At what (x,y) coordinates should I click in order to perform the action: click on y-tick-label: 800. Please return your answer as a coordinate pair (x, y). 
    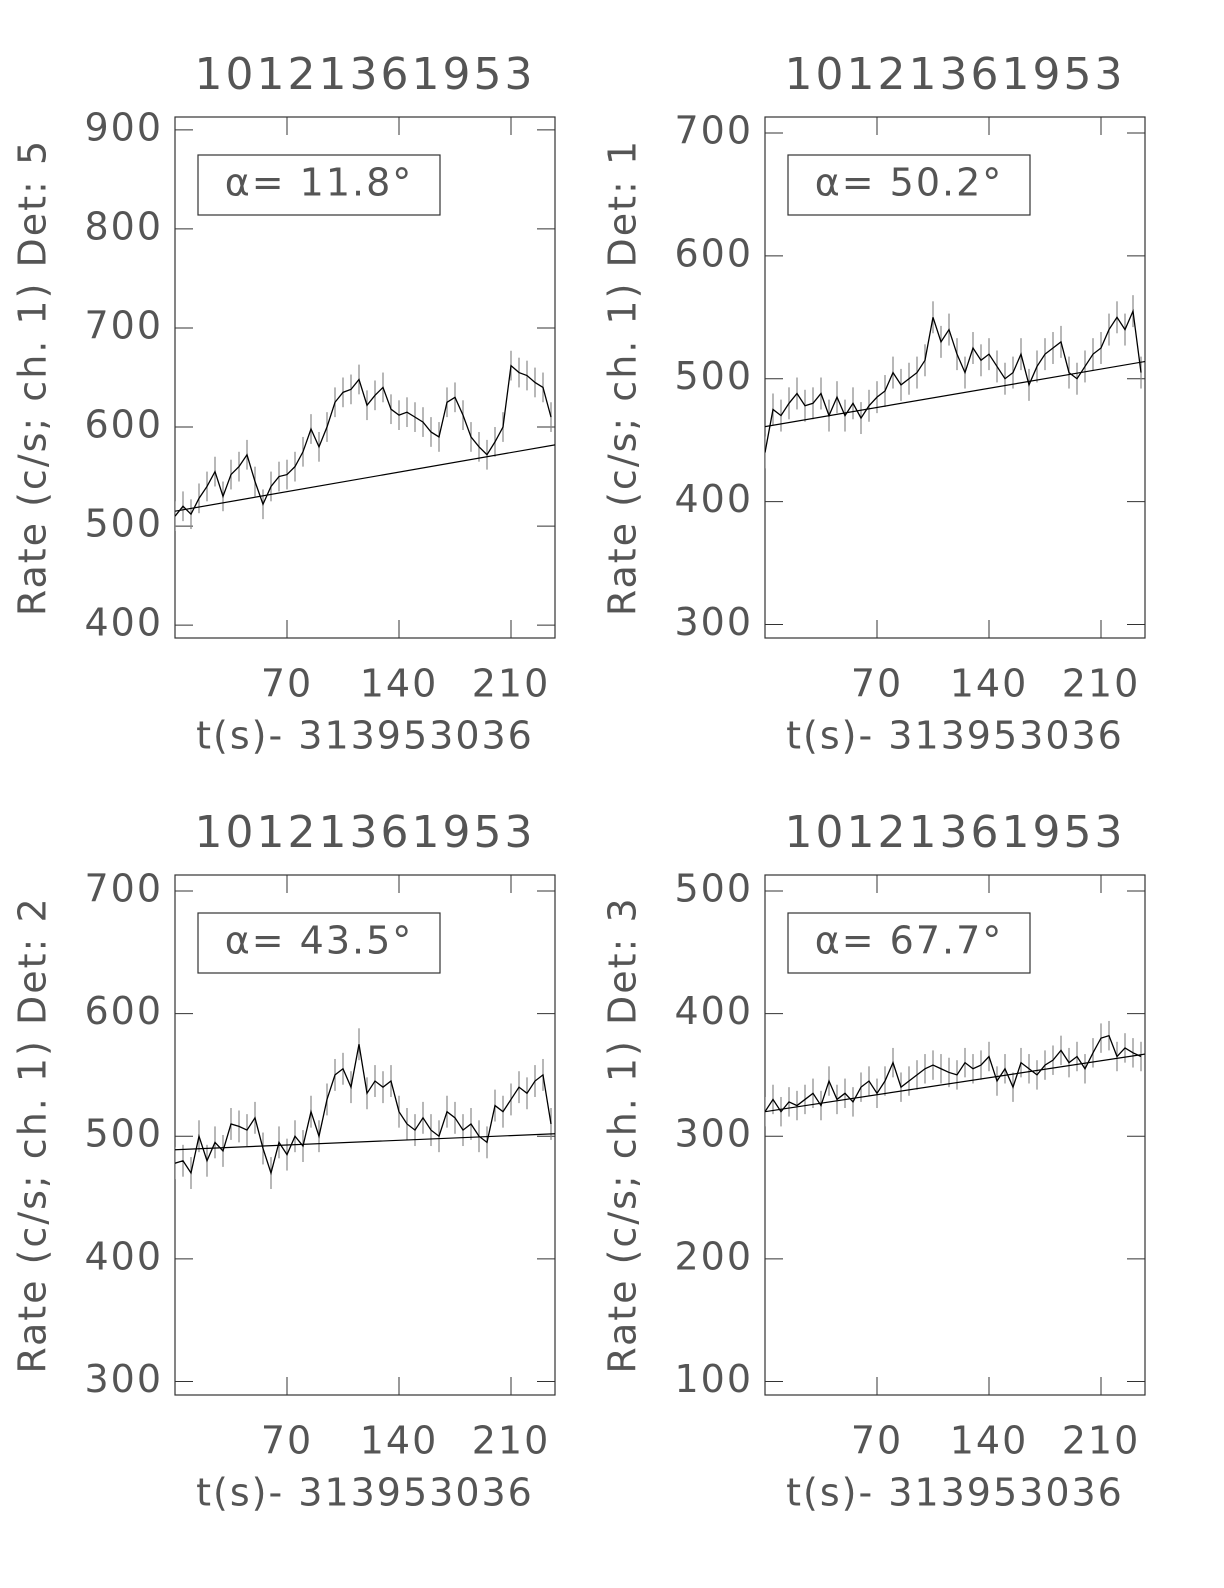
    Looking at the image, I should click on (123, 226).